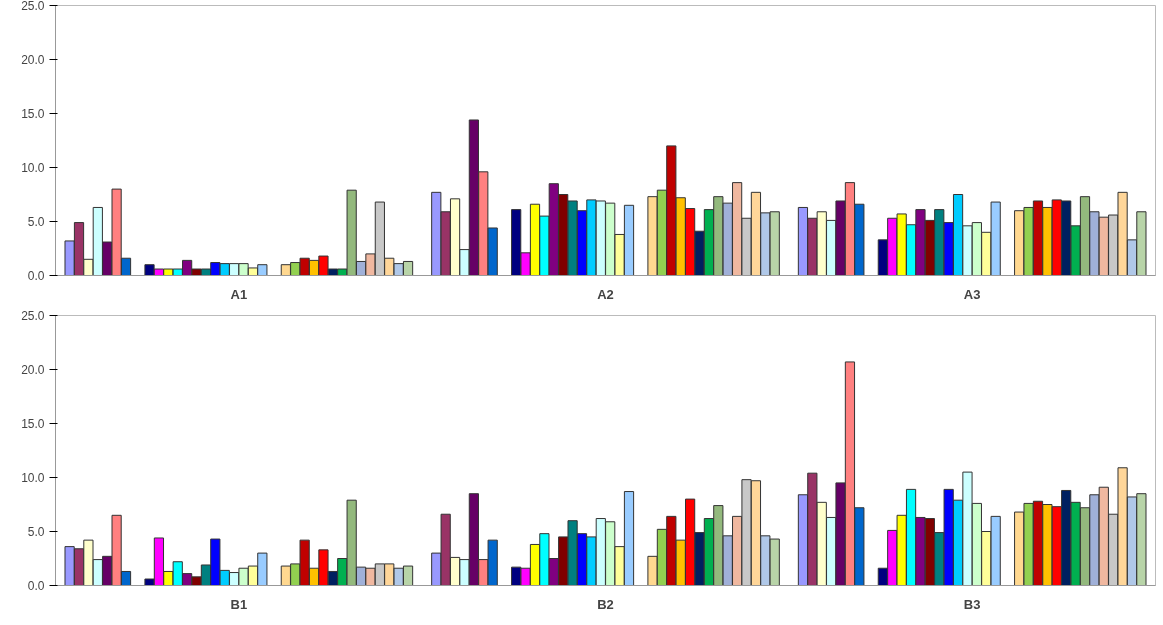 The height and width of the screenshot is (625, 1163). What do you see at coordinates (605, 294) in the screenshot?
I see `x-tick-label: A2` at bounding box center [605, 294].